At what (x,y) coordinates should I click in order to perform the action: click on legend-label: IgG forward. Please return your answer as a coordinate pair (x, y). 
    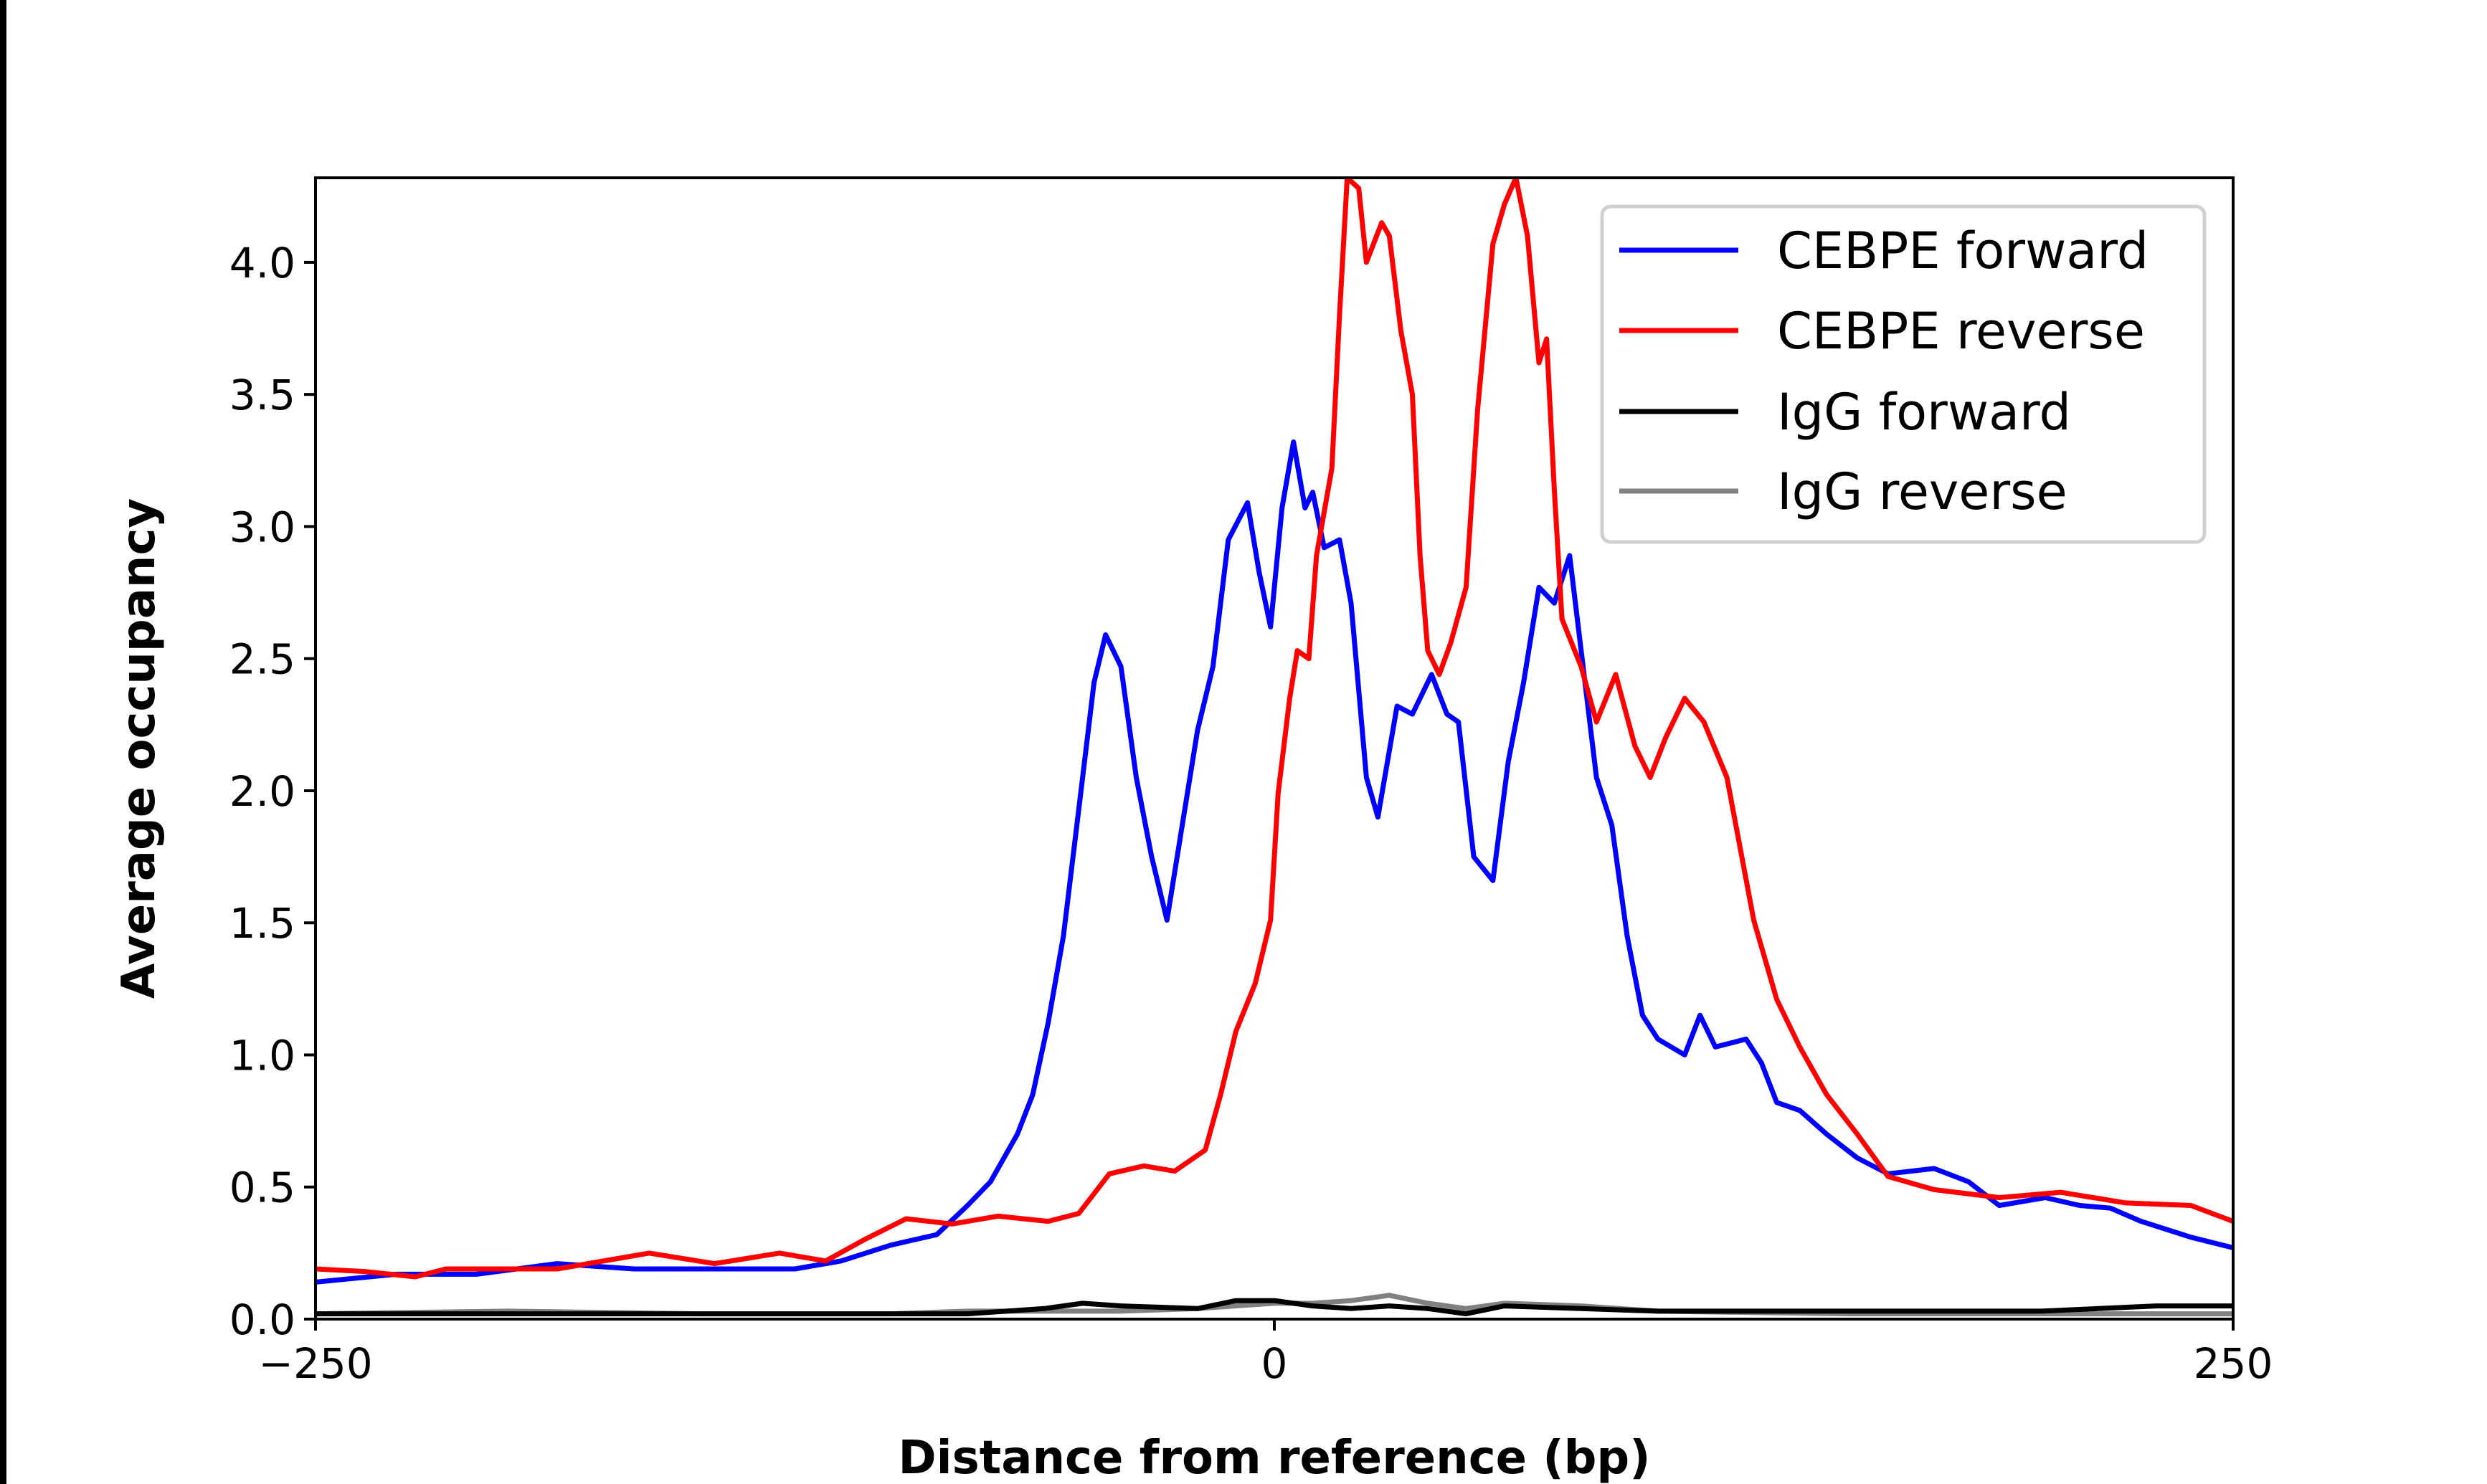
    Looking at the image, I should click on (1924, 413).